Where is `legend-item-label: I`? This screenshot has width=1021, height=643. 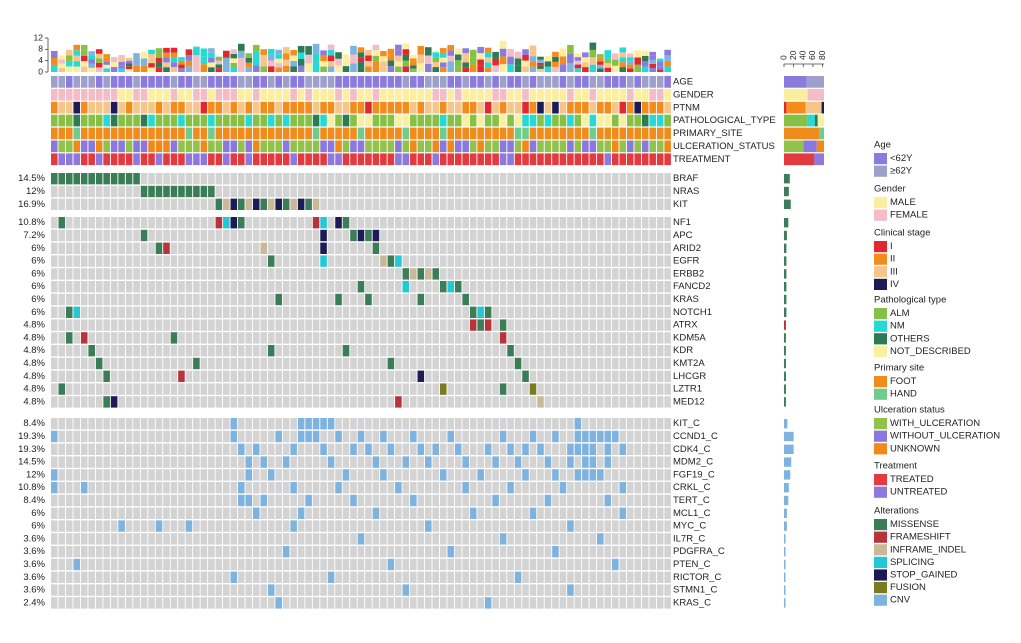 legend-item-label: I is located at coordinates (891, 246).